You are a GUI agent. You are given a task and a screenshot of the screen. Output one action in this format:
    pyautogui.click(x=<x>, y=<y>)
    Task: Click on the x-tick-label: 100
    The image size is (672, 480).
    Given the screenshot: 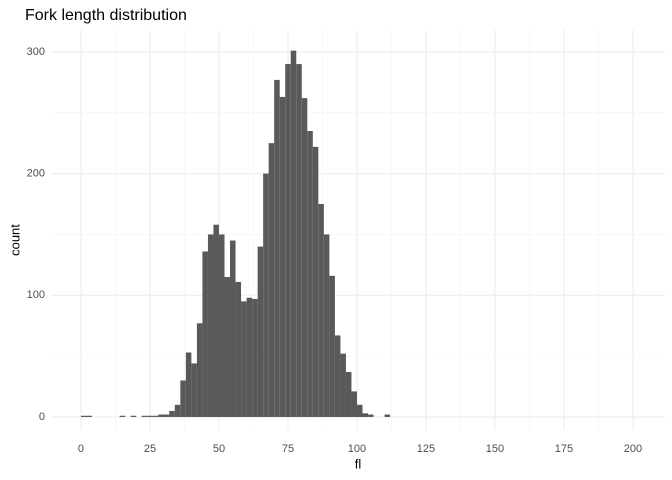 What is the action you would take?
    pyautogui.click(x=357, y=449)
    